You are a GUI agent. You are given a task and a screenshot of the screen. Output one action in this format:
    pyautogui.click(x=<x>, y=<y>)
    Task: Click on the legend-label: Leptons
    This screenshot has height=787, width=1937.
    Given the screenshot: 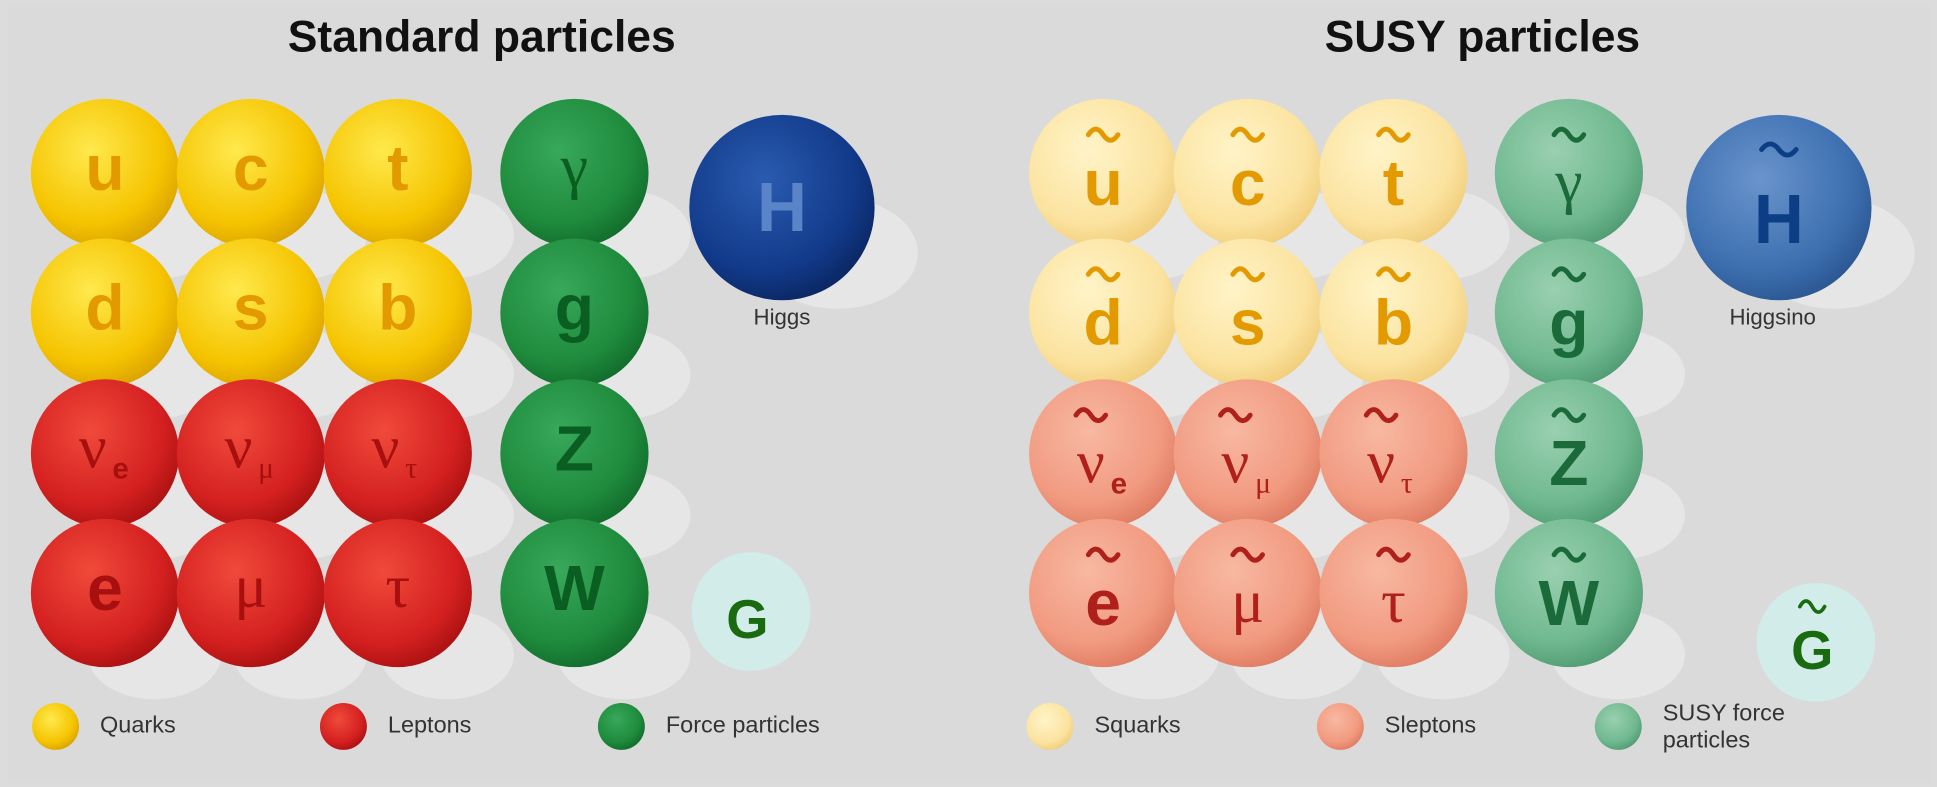 What is the action you would take?
    pyautogui.click(x=430, y=725)
    